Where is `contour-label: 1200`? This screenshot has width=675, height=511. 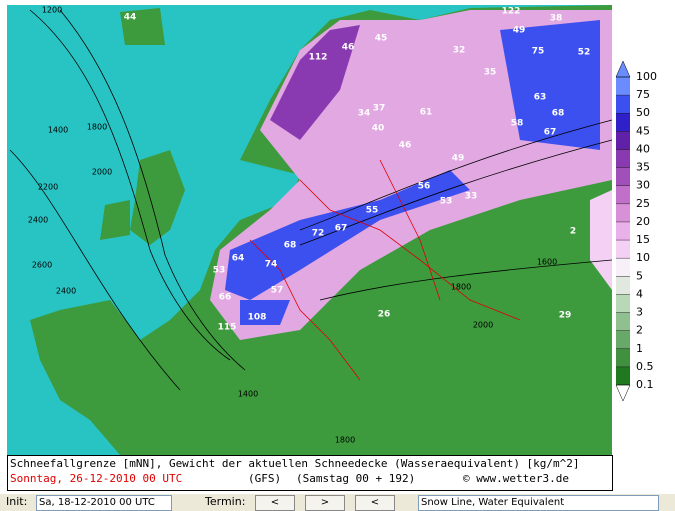
contour-label: 1200 is located at coordinates (52, 10).